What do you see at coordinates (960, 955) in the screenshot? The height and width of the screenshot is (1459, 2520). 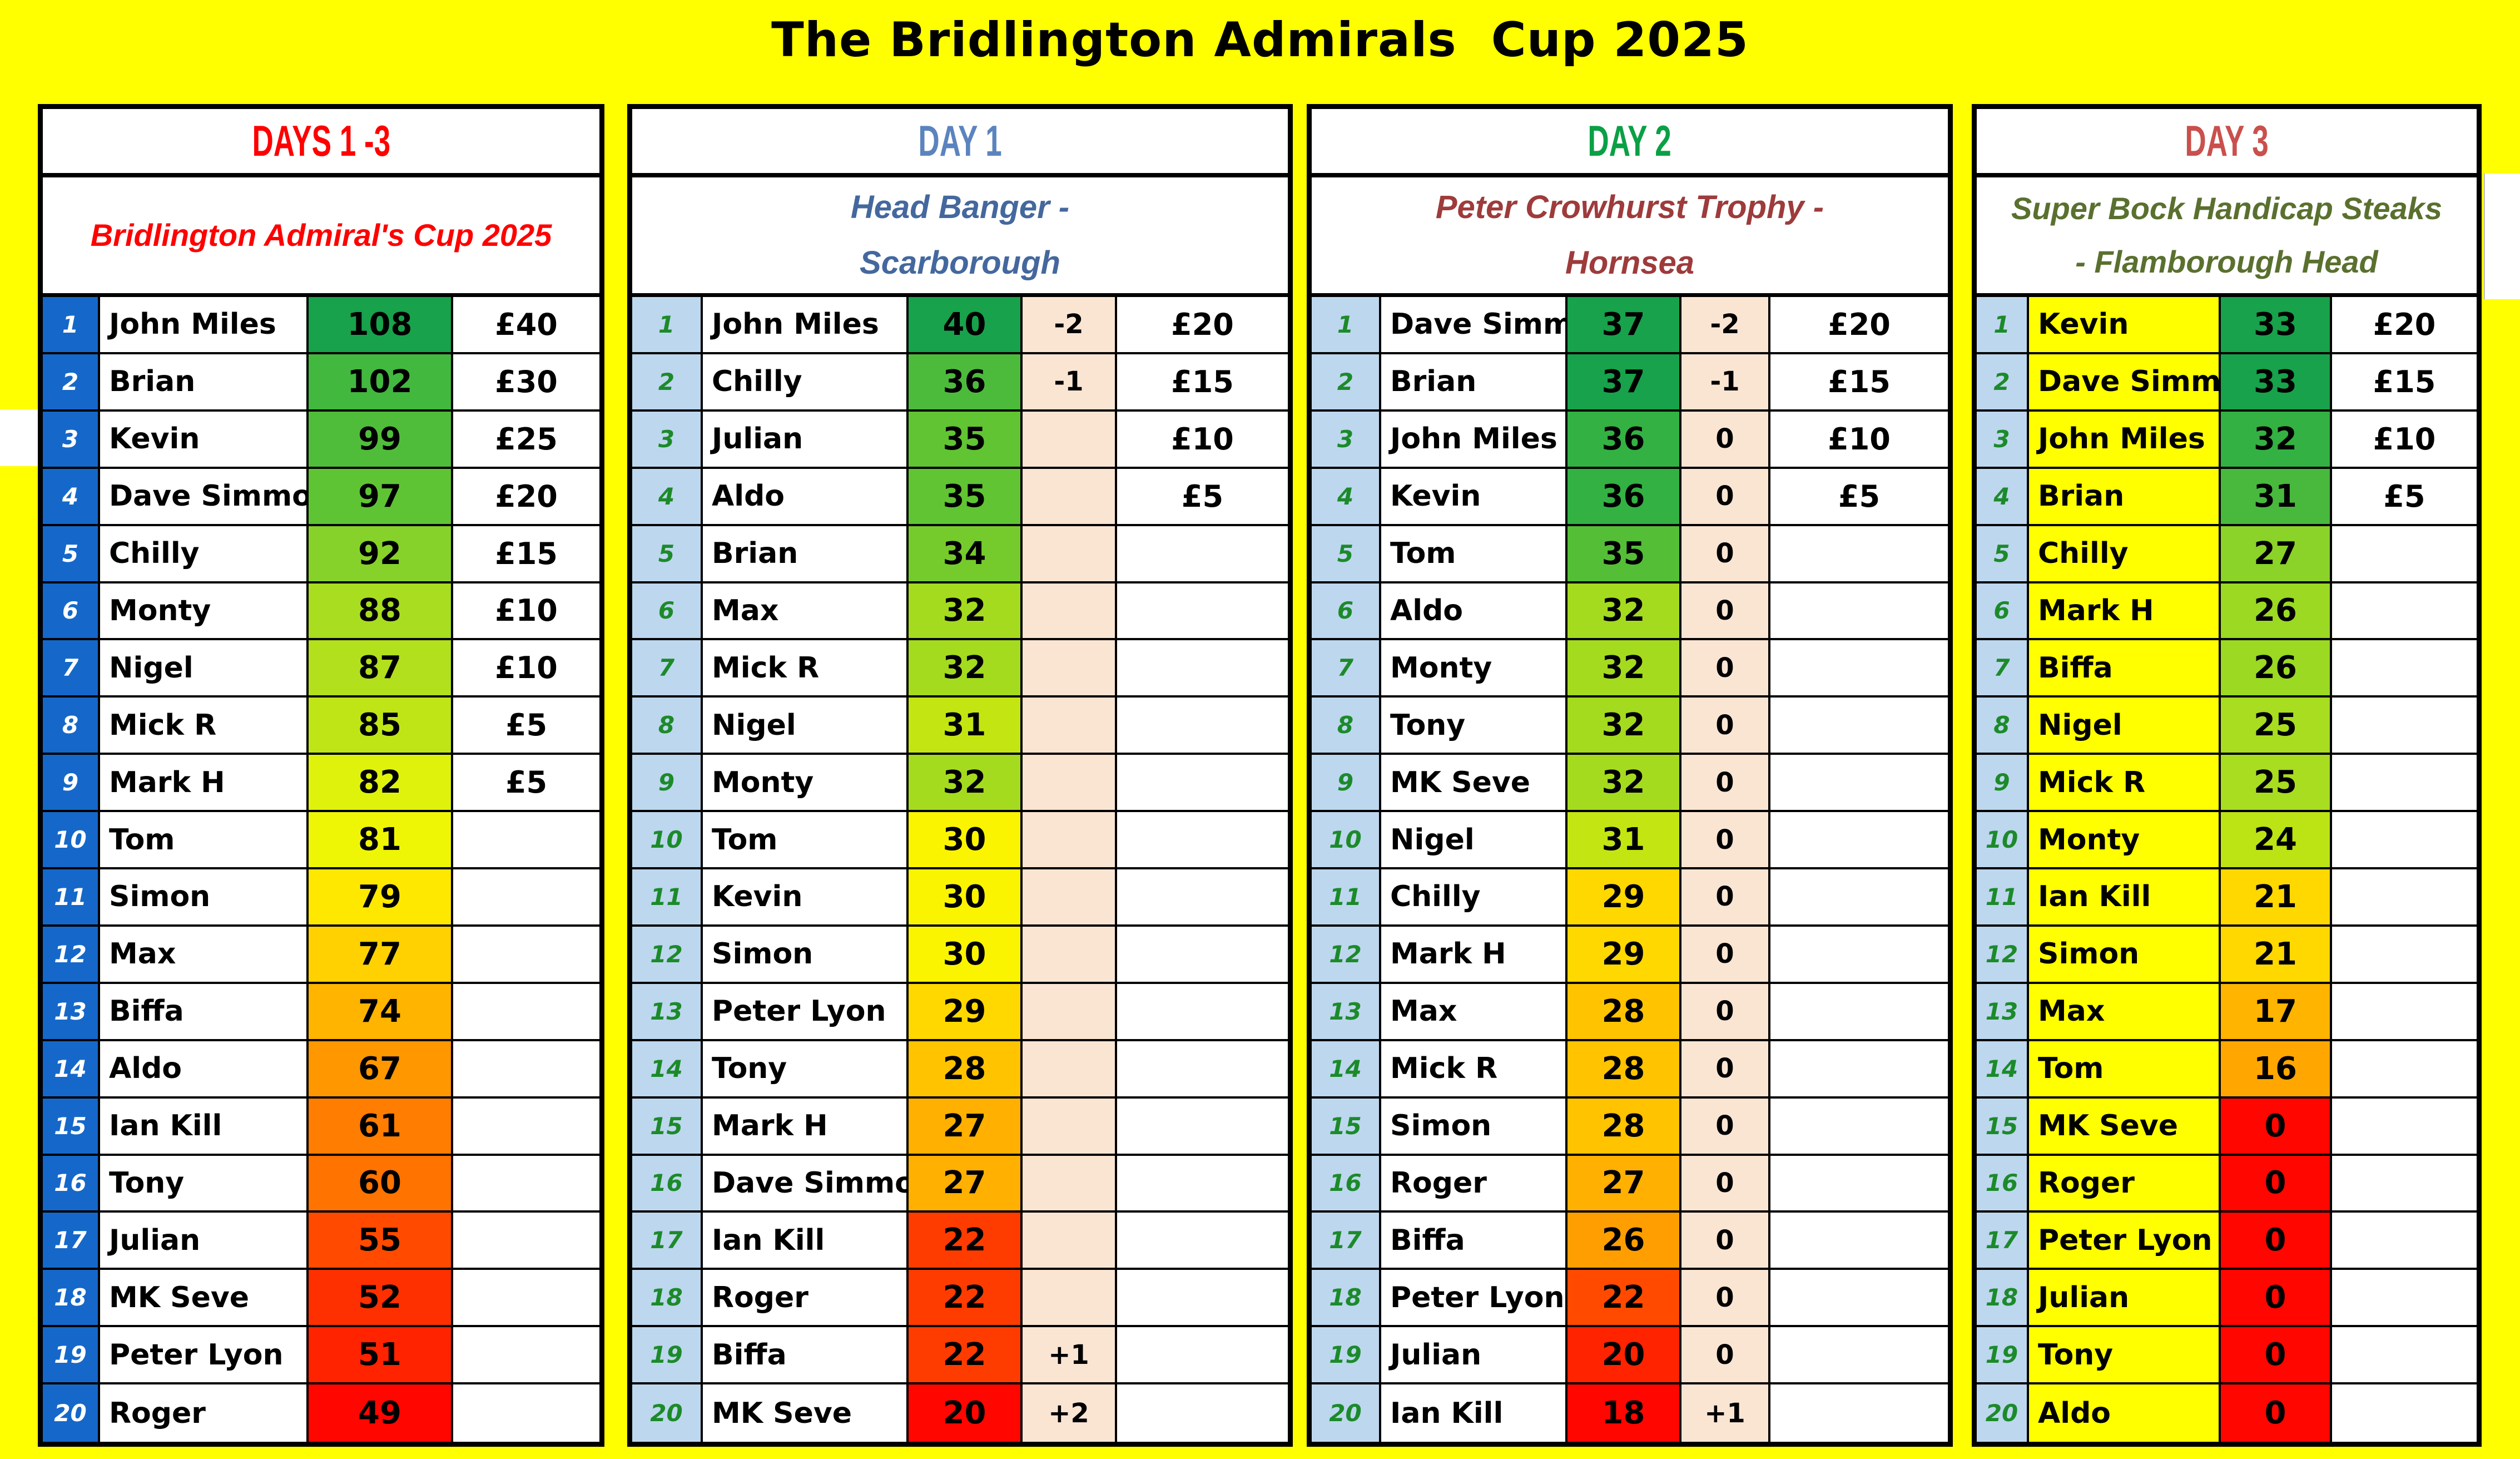 I see `table-row: 12 Simon 30` at bounding box center [960, 955].